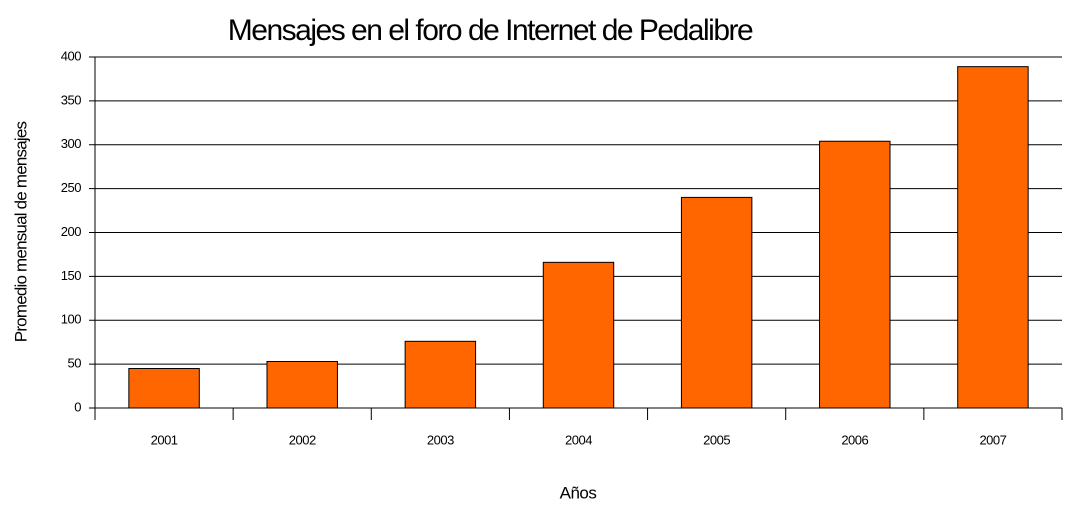  What do you see at coordinates (71, 231) in the screenshot?
I see `y-tick-label: 200` at bounding box center [71, 231].